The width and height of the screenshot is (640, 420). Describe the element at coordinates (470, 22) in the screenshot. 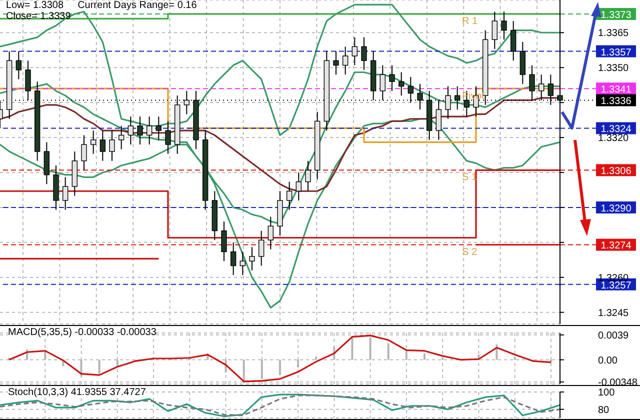

I see `annotation: R 1` at that location.